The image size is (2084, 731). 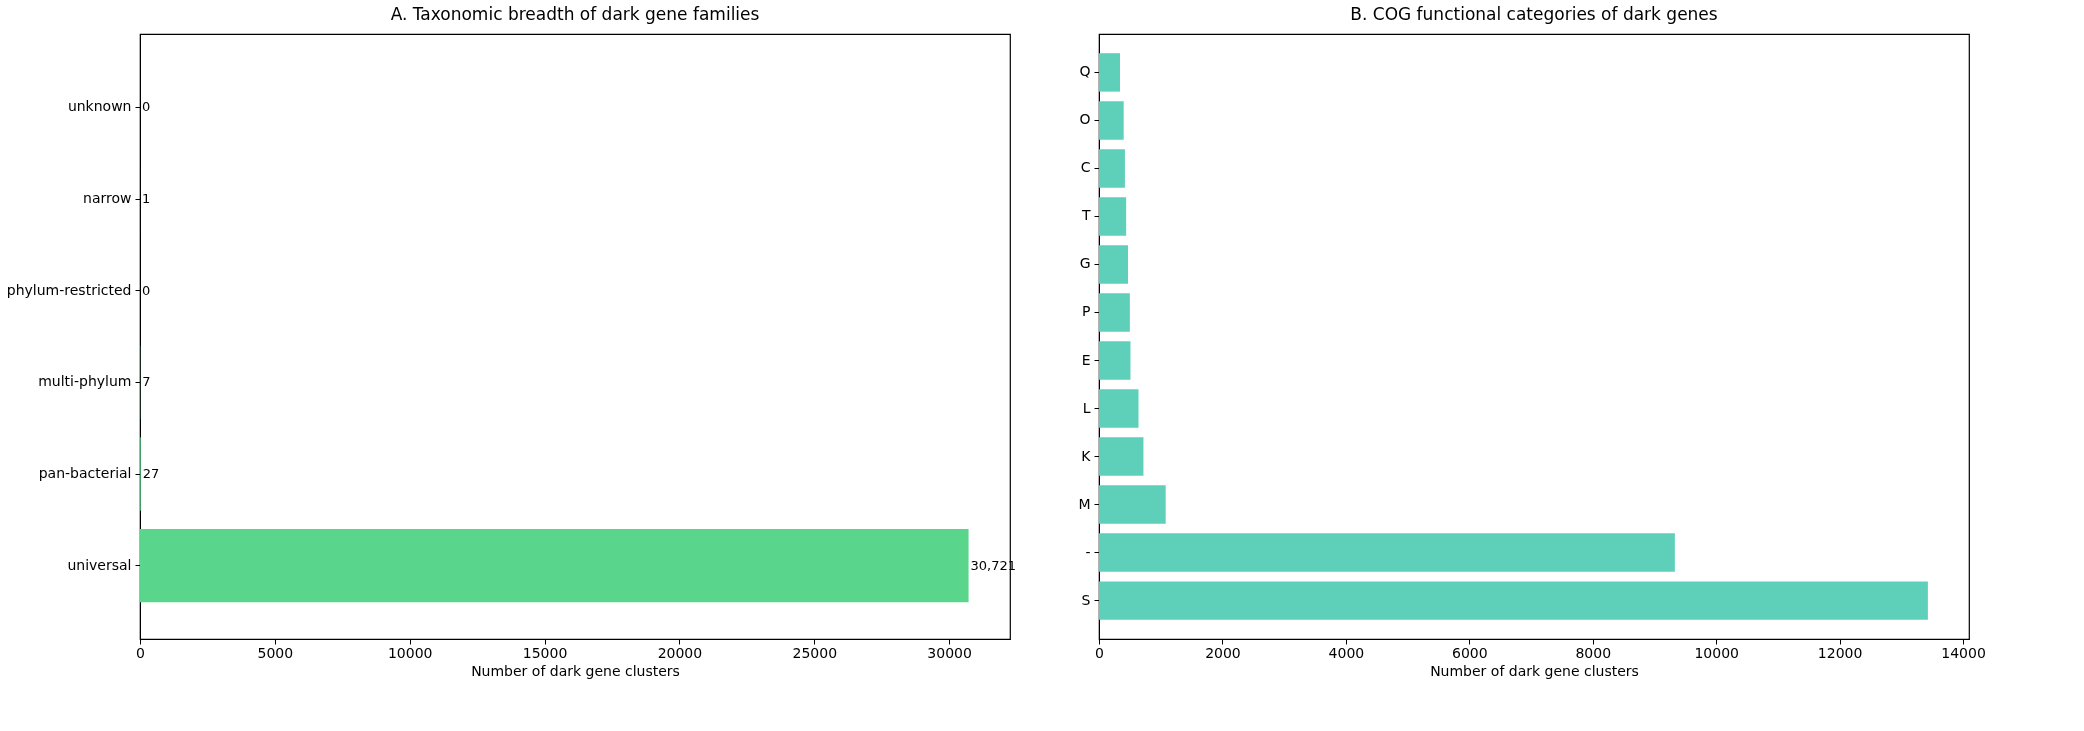 What do you see at coordinates (146, 198) in the screenshot?
I see `data-label: 1` at bounding box center [146, 198].